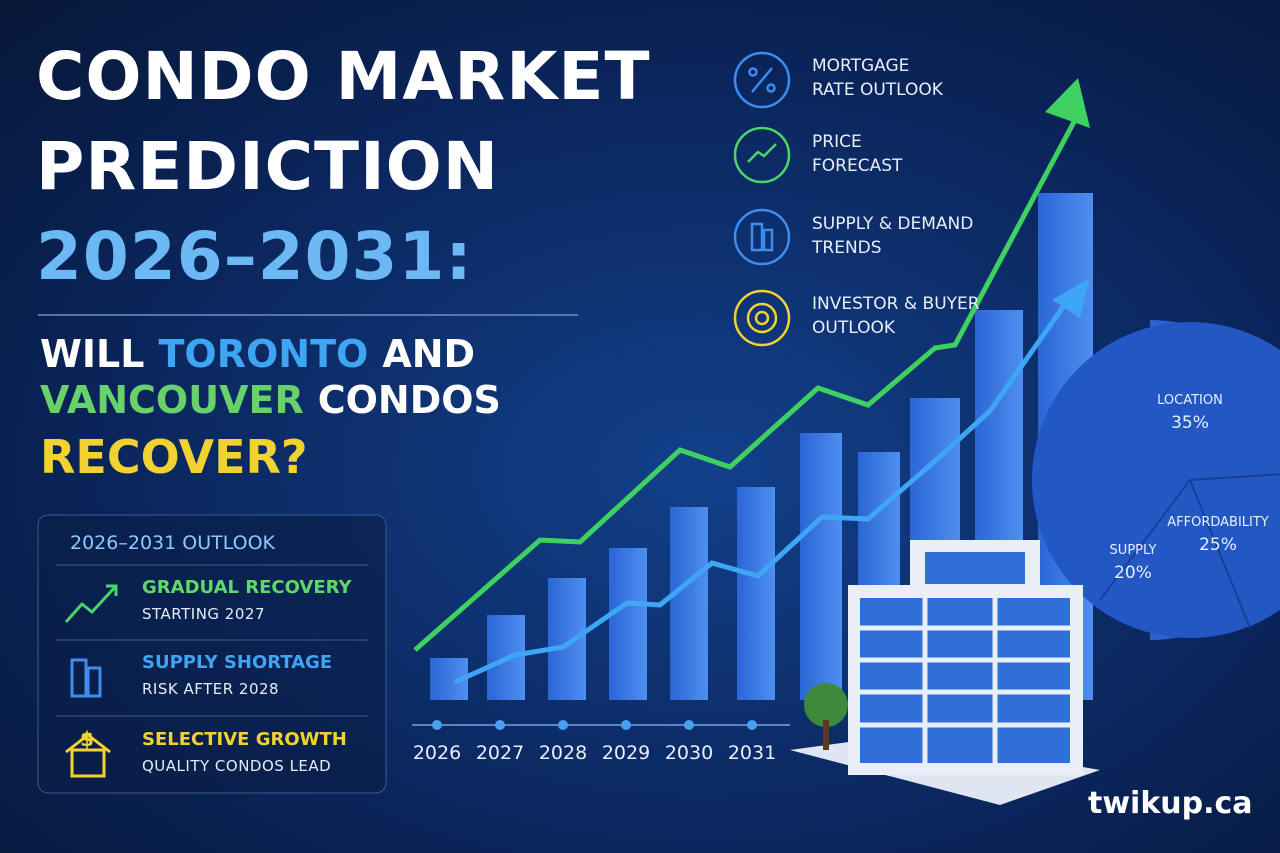 The height and width of the screenshot is (853, 1280). I want to click on pie, so click(1156, 480).